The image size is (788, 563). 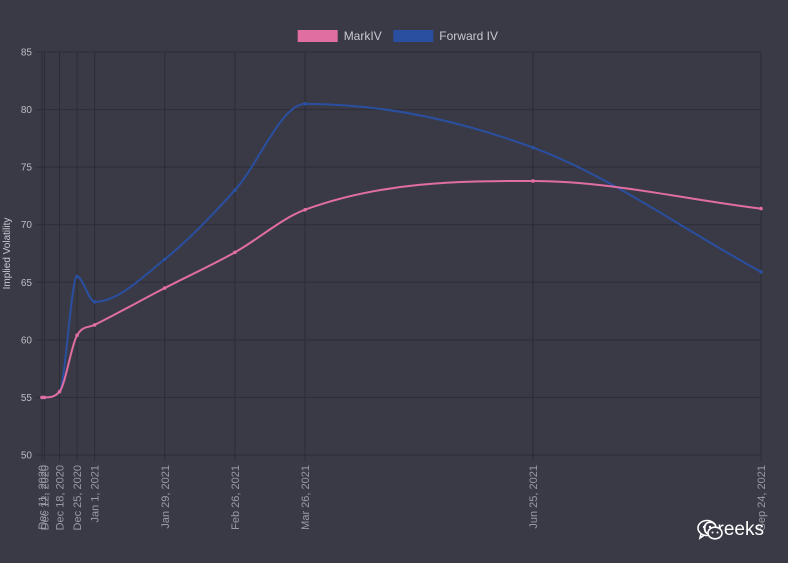 I want to click on x-tick-label: Dec 11, 2020, so click(x=43, y=497).